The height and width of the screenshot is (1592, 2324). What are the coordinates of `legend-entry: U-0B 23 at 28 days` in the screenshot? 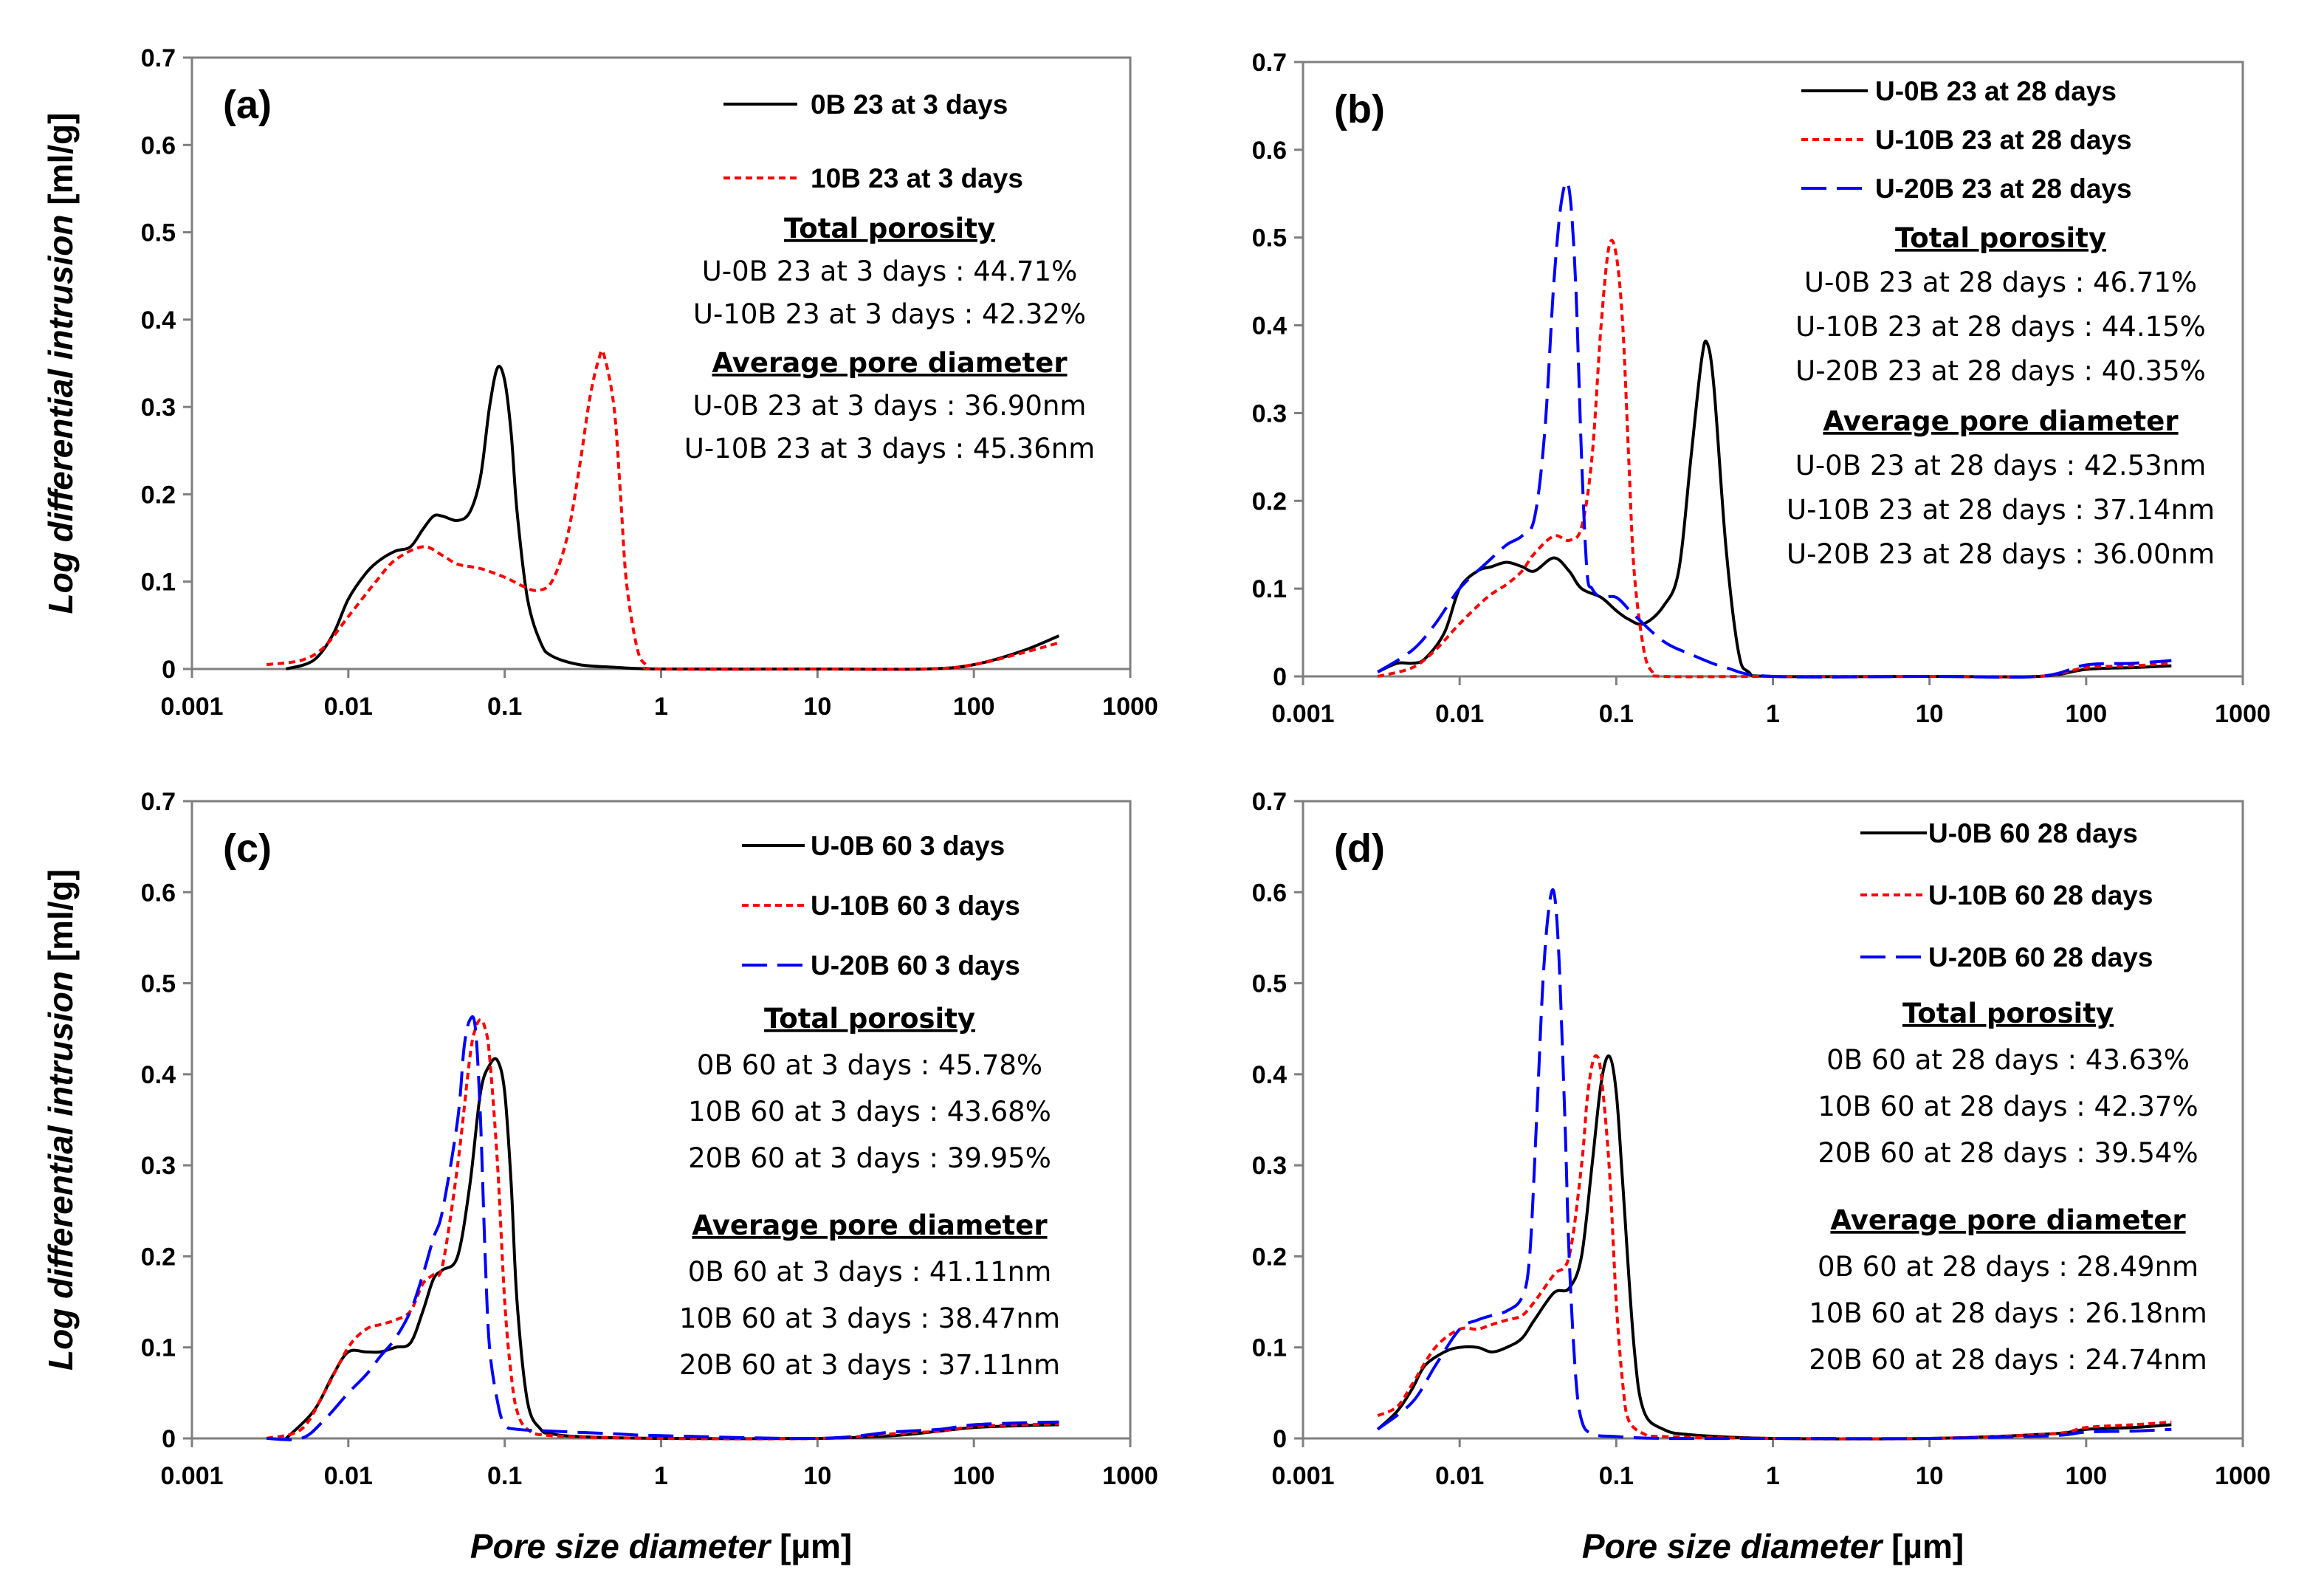 It's located at (1996, 91).